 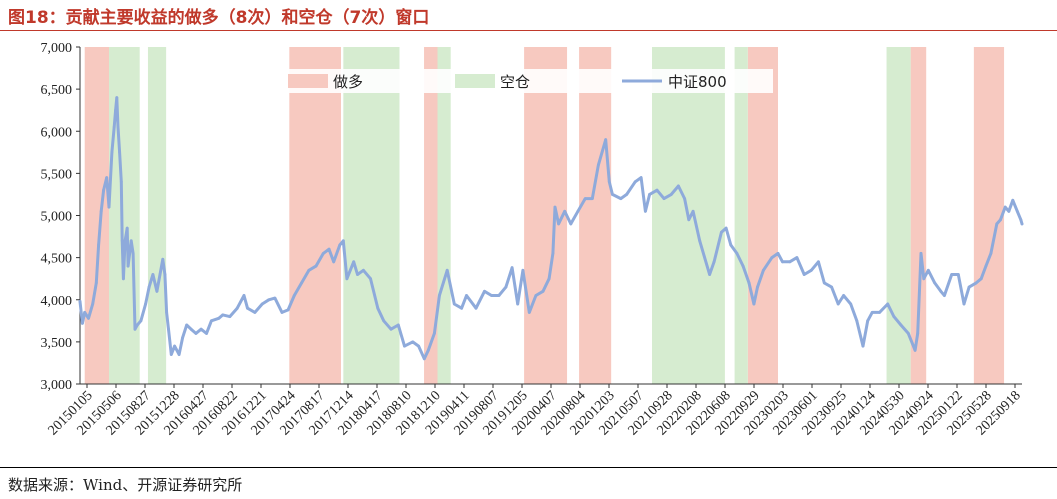 I want to click on chart-legend: 做多 空仓 中证800, so click(x=528, y=81).